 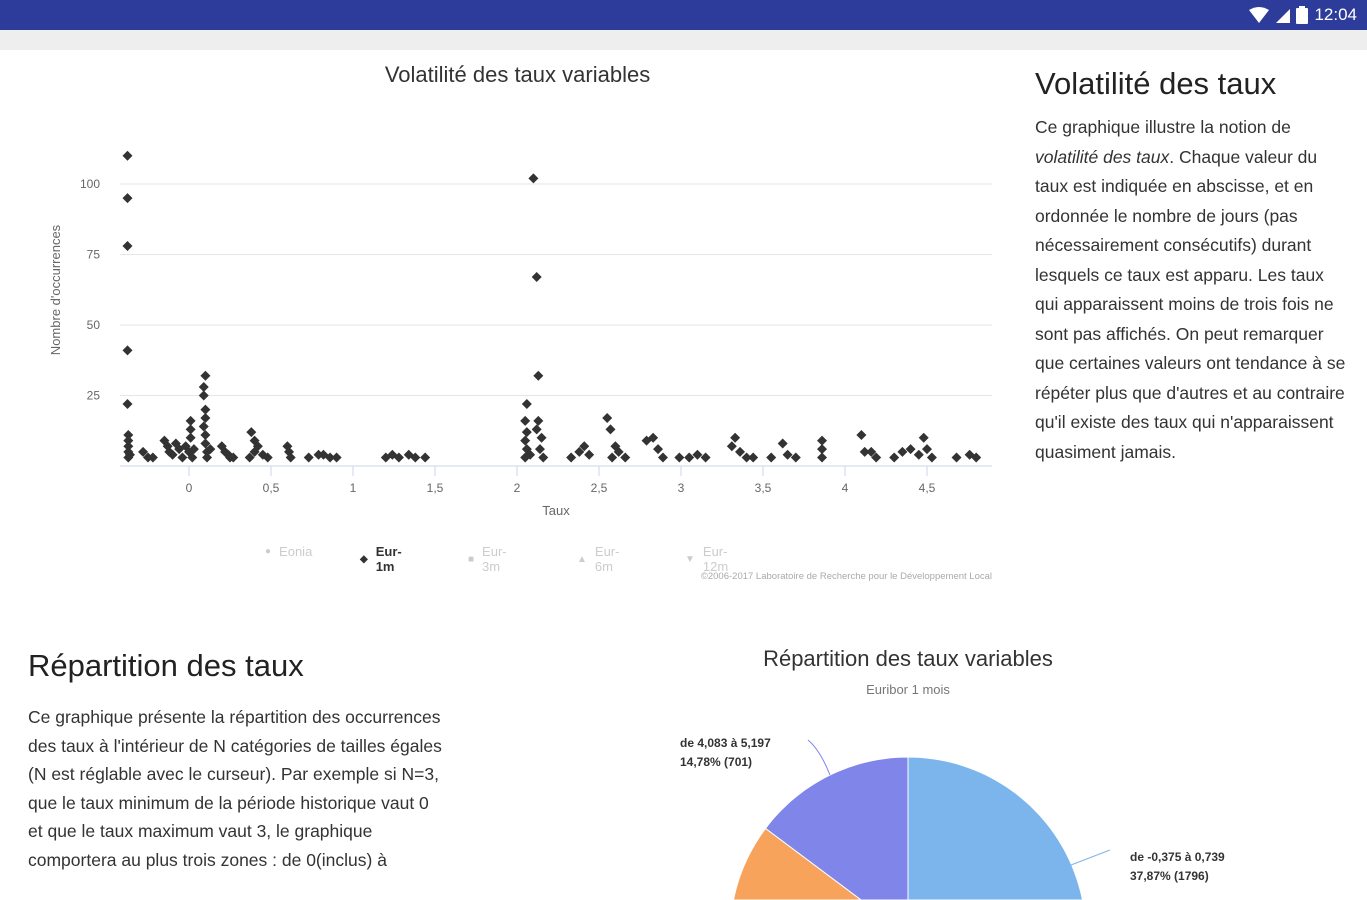 I want to click on volatility-heading: Volatilité des taux, so click(x=1156, y=83).